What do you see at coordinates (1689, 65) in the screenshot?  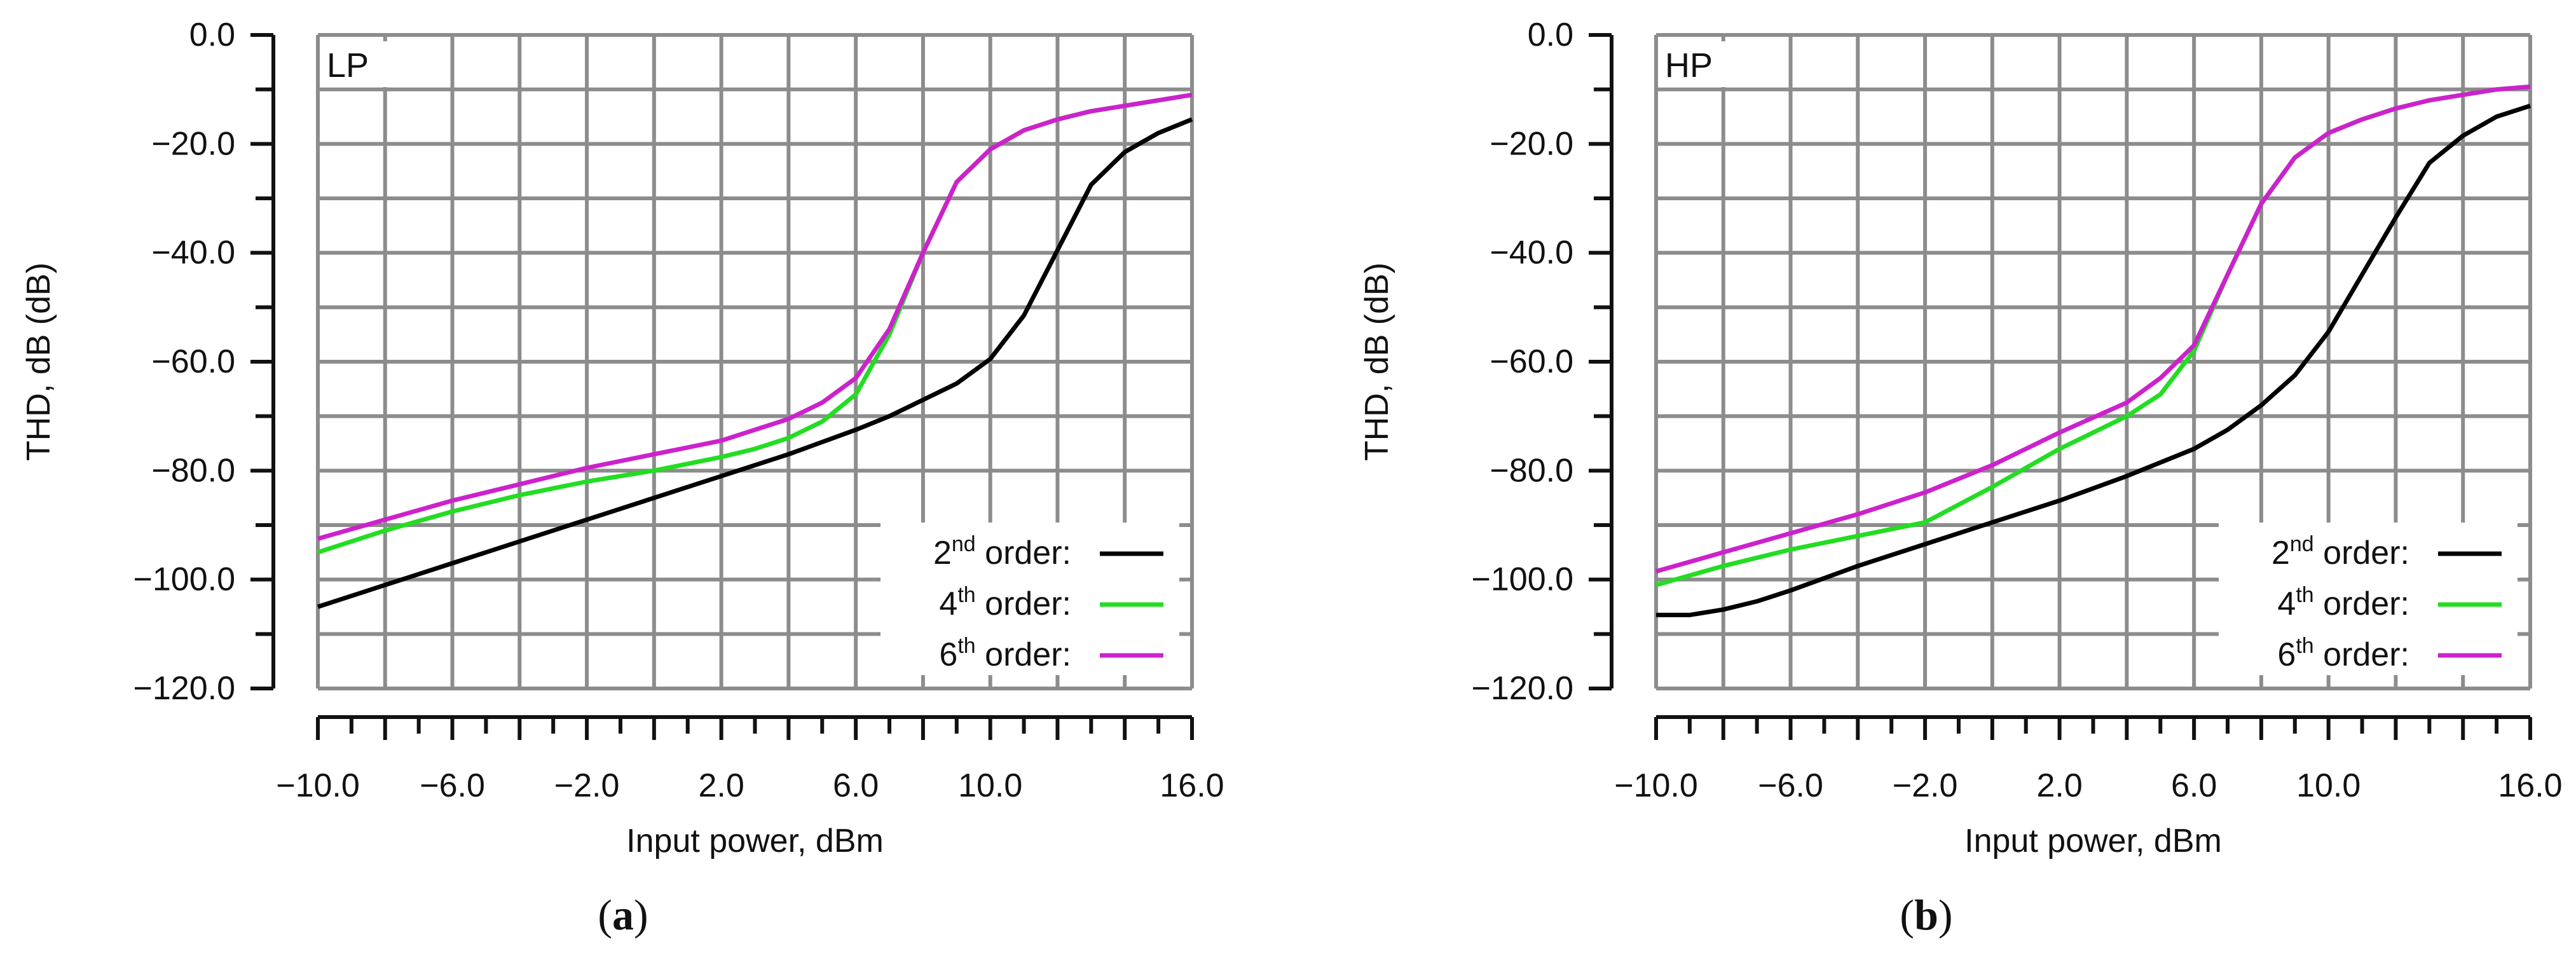 I see `panel-label-text: HP` at bounding box center [1689, 65].